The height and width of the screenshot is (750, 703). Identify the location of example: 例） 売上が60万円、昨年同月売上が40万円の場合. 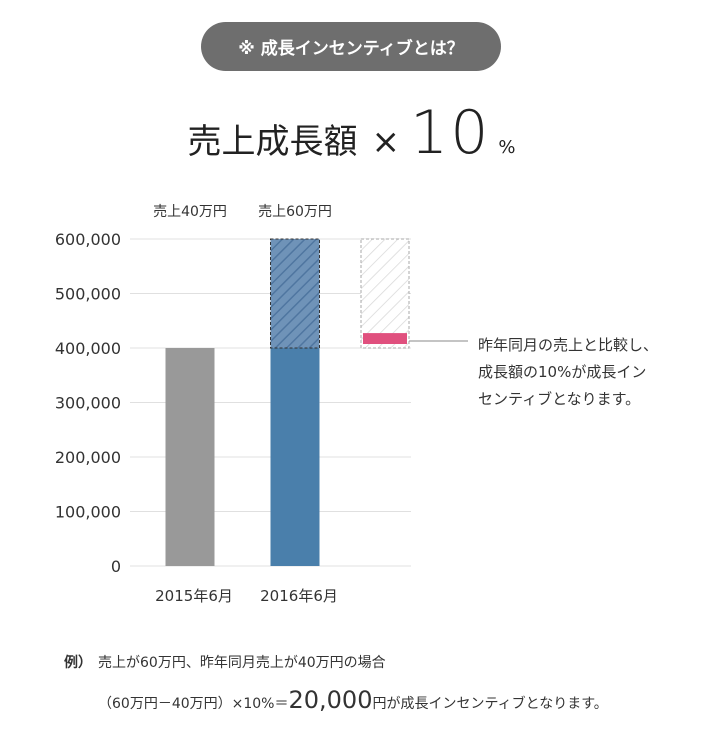
(225, 662).